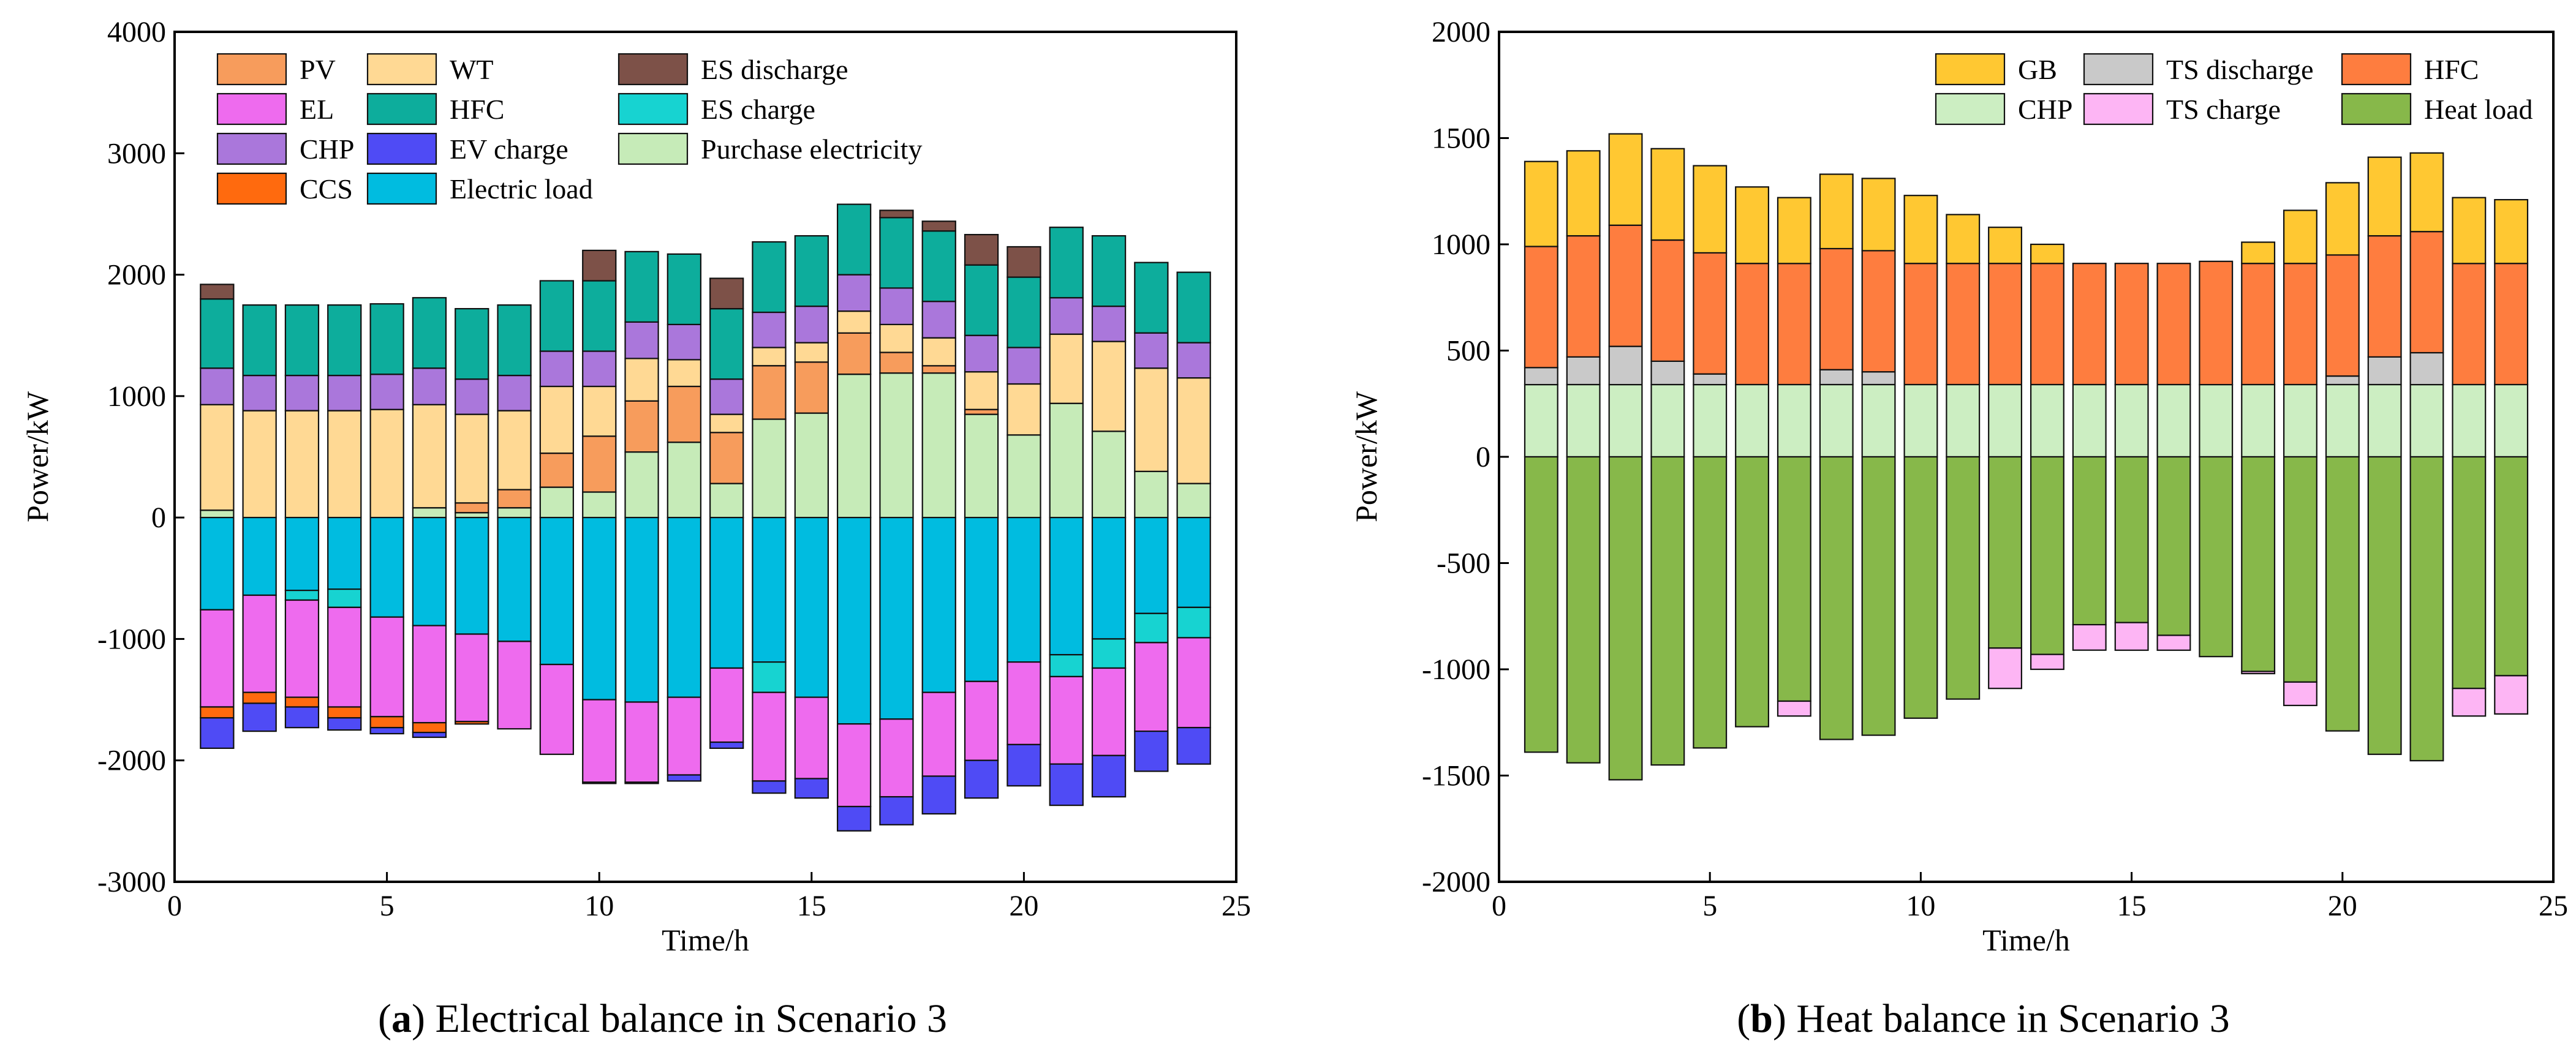 Image resolution: width=2576 pixels, height=1060 pixels. I want to click on bar-heat-load-t13, so click(2047, 555).